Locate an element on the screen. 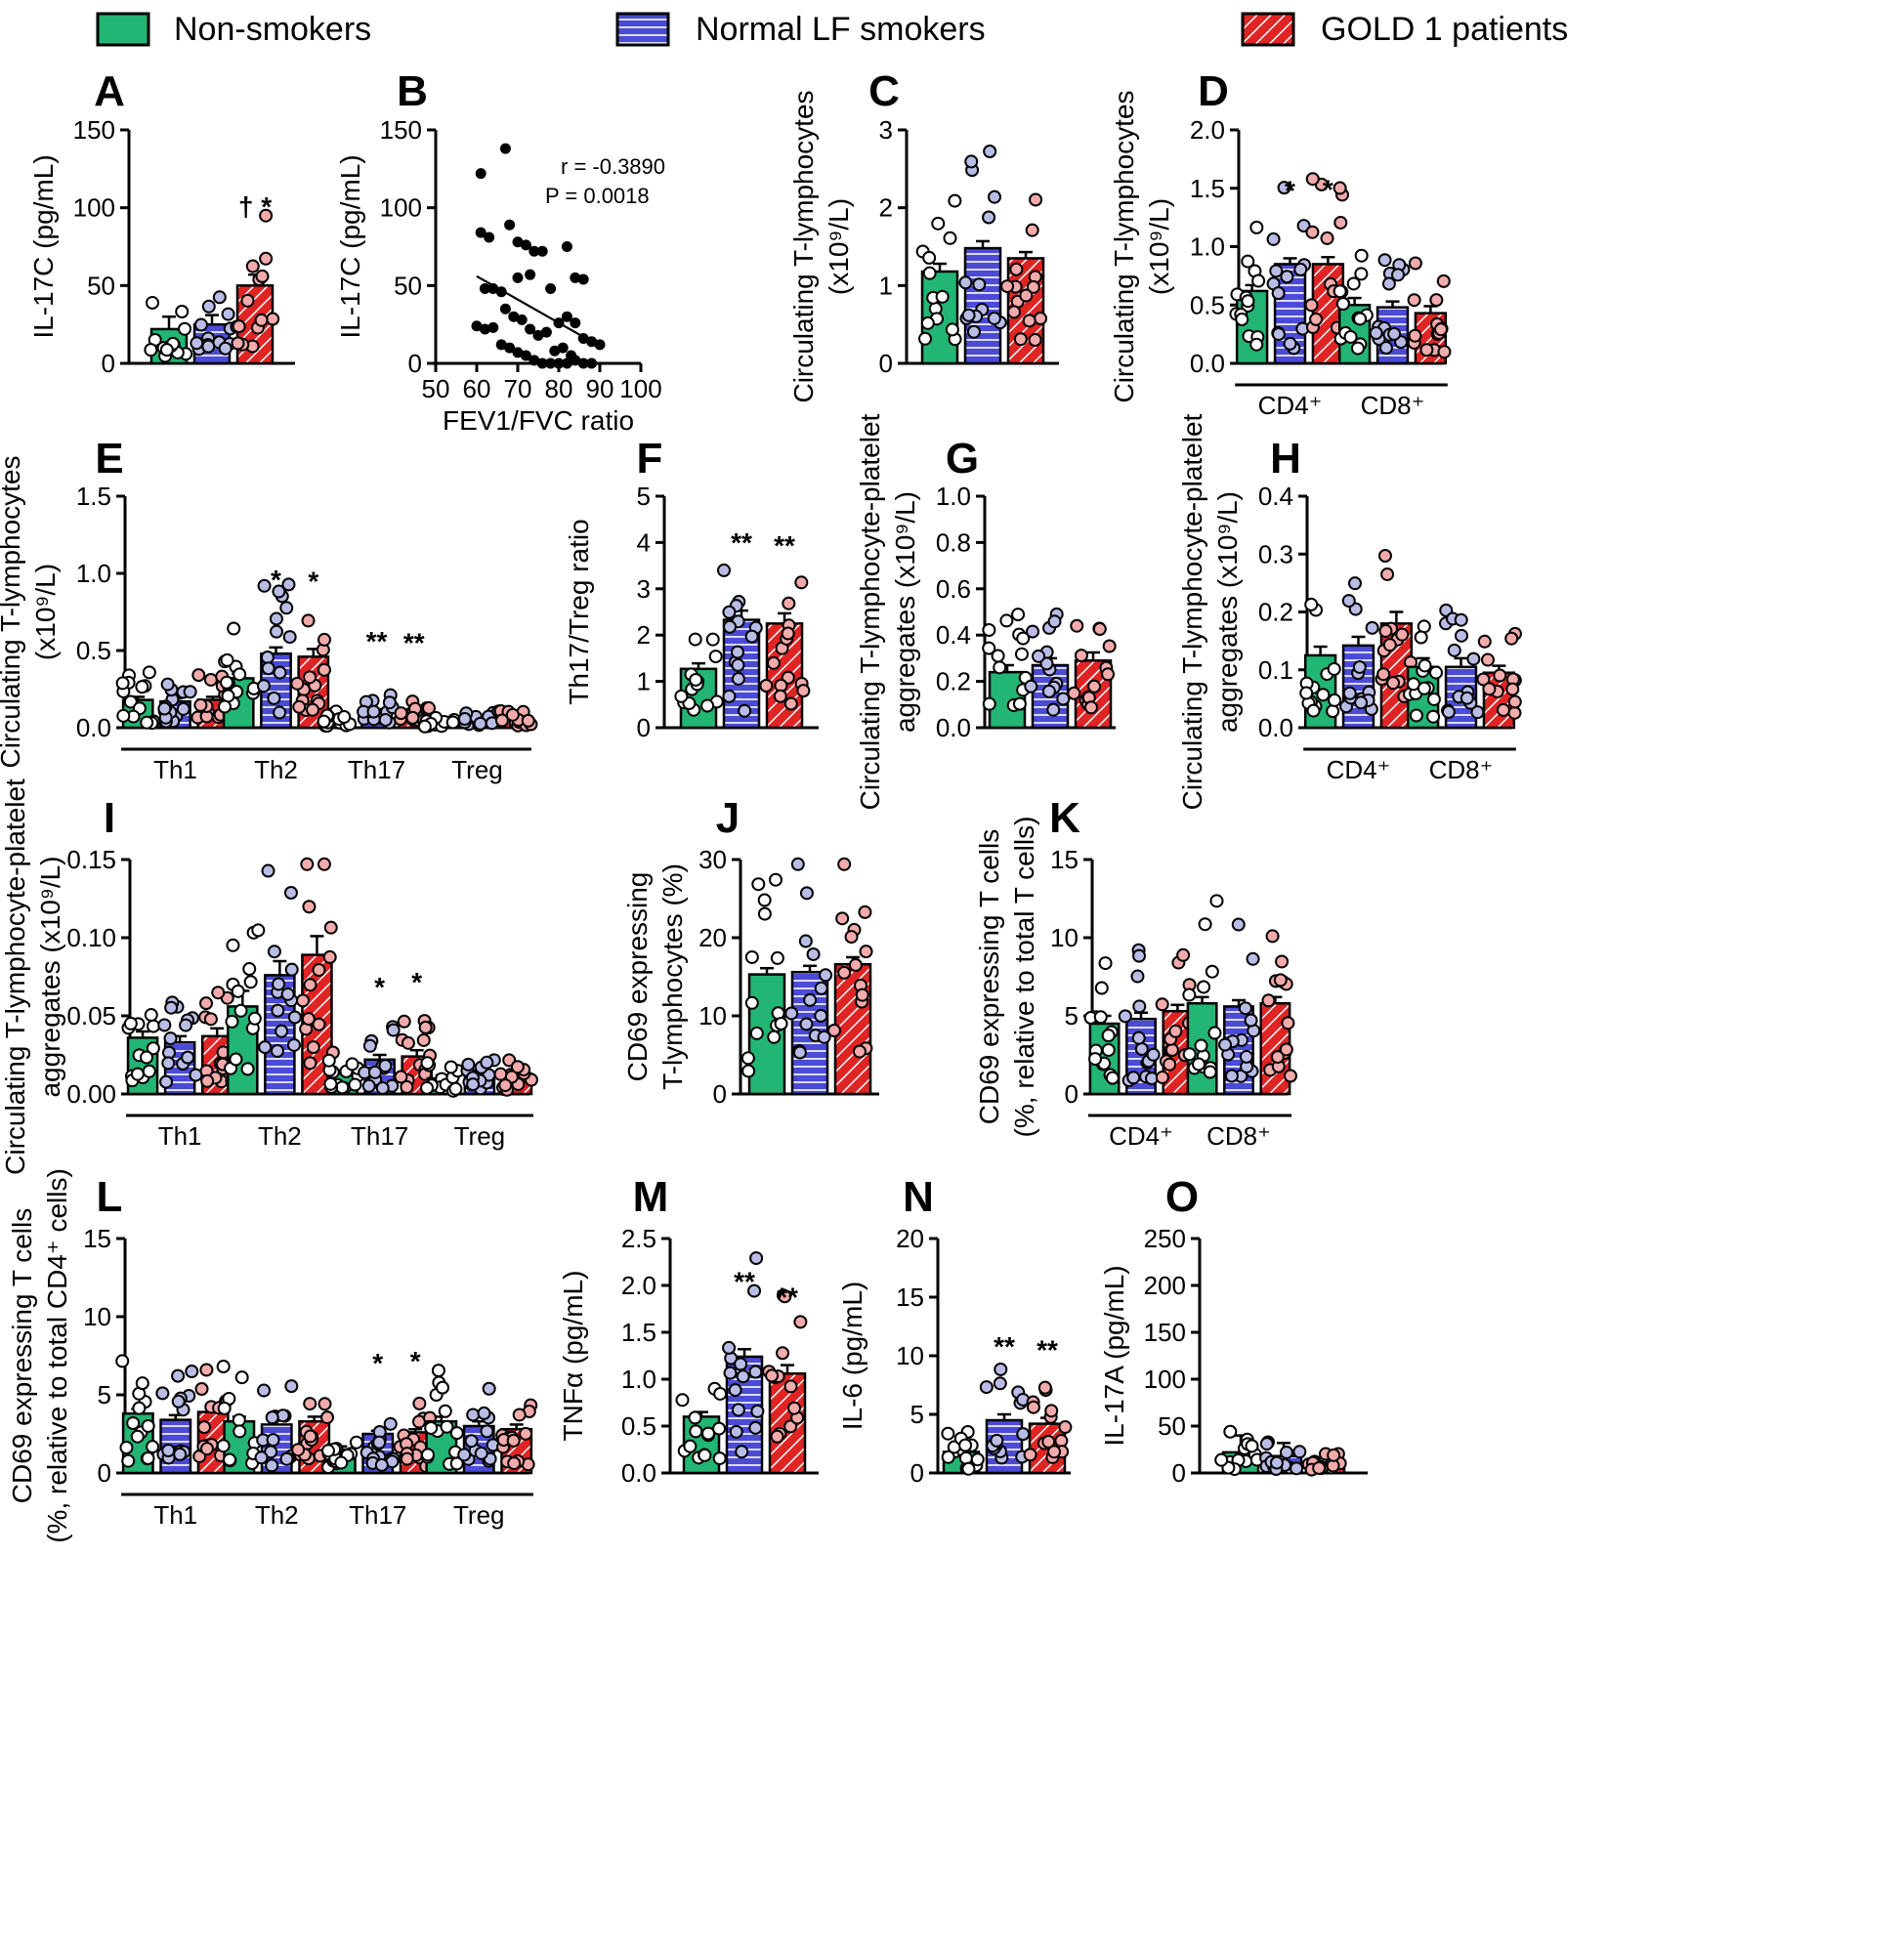 The height and width of the screenshot is (1934, 1904). y-tick-label: 0 is located at coordinates (104, 1473).